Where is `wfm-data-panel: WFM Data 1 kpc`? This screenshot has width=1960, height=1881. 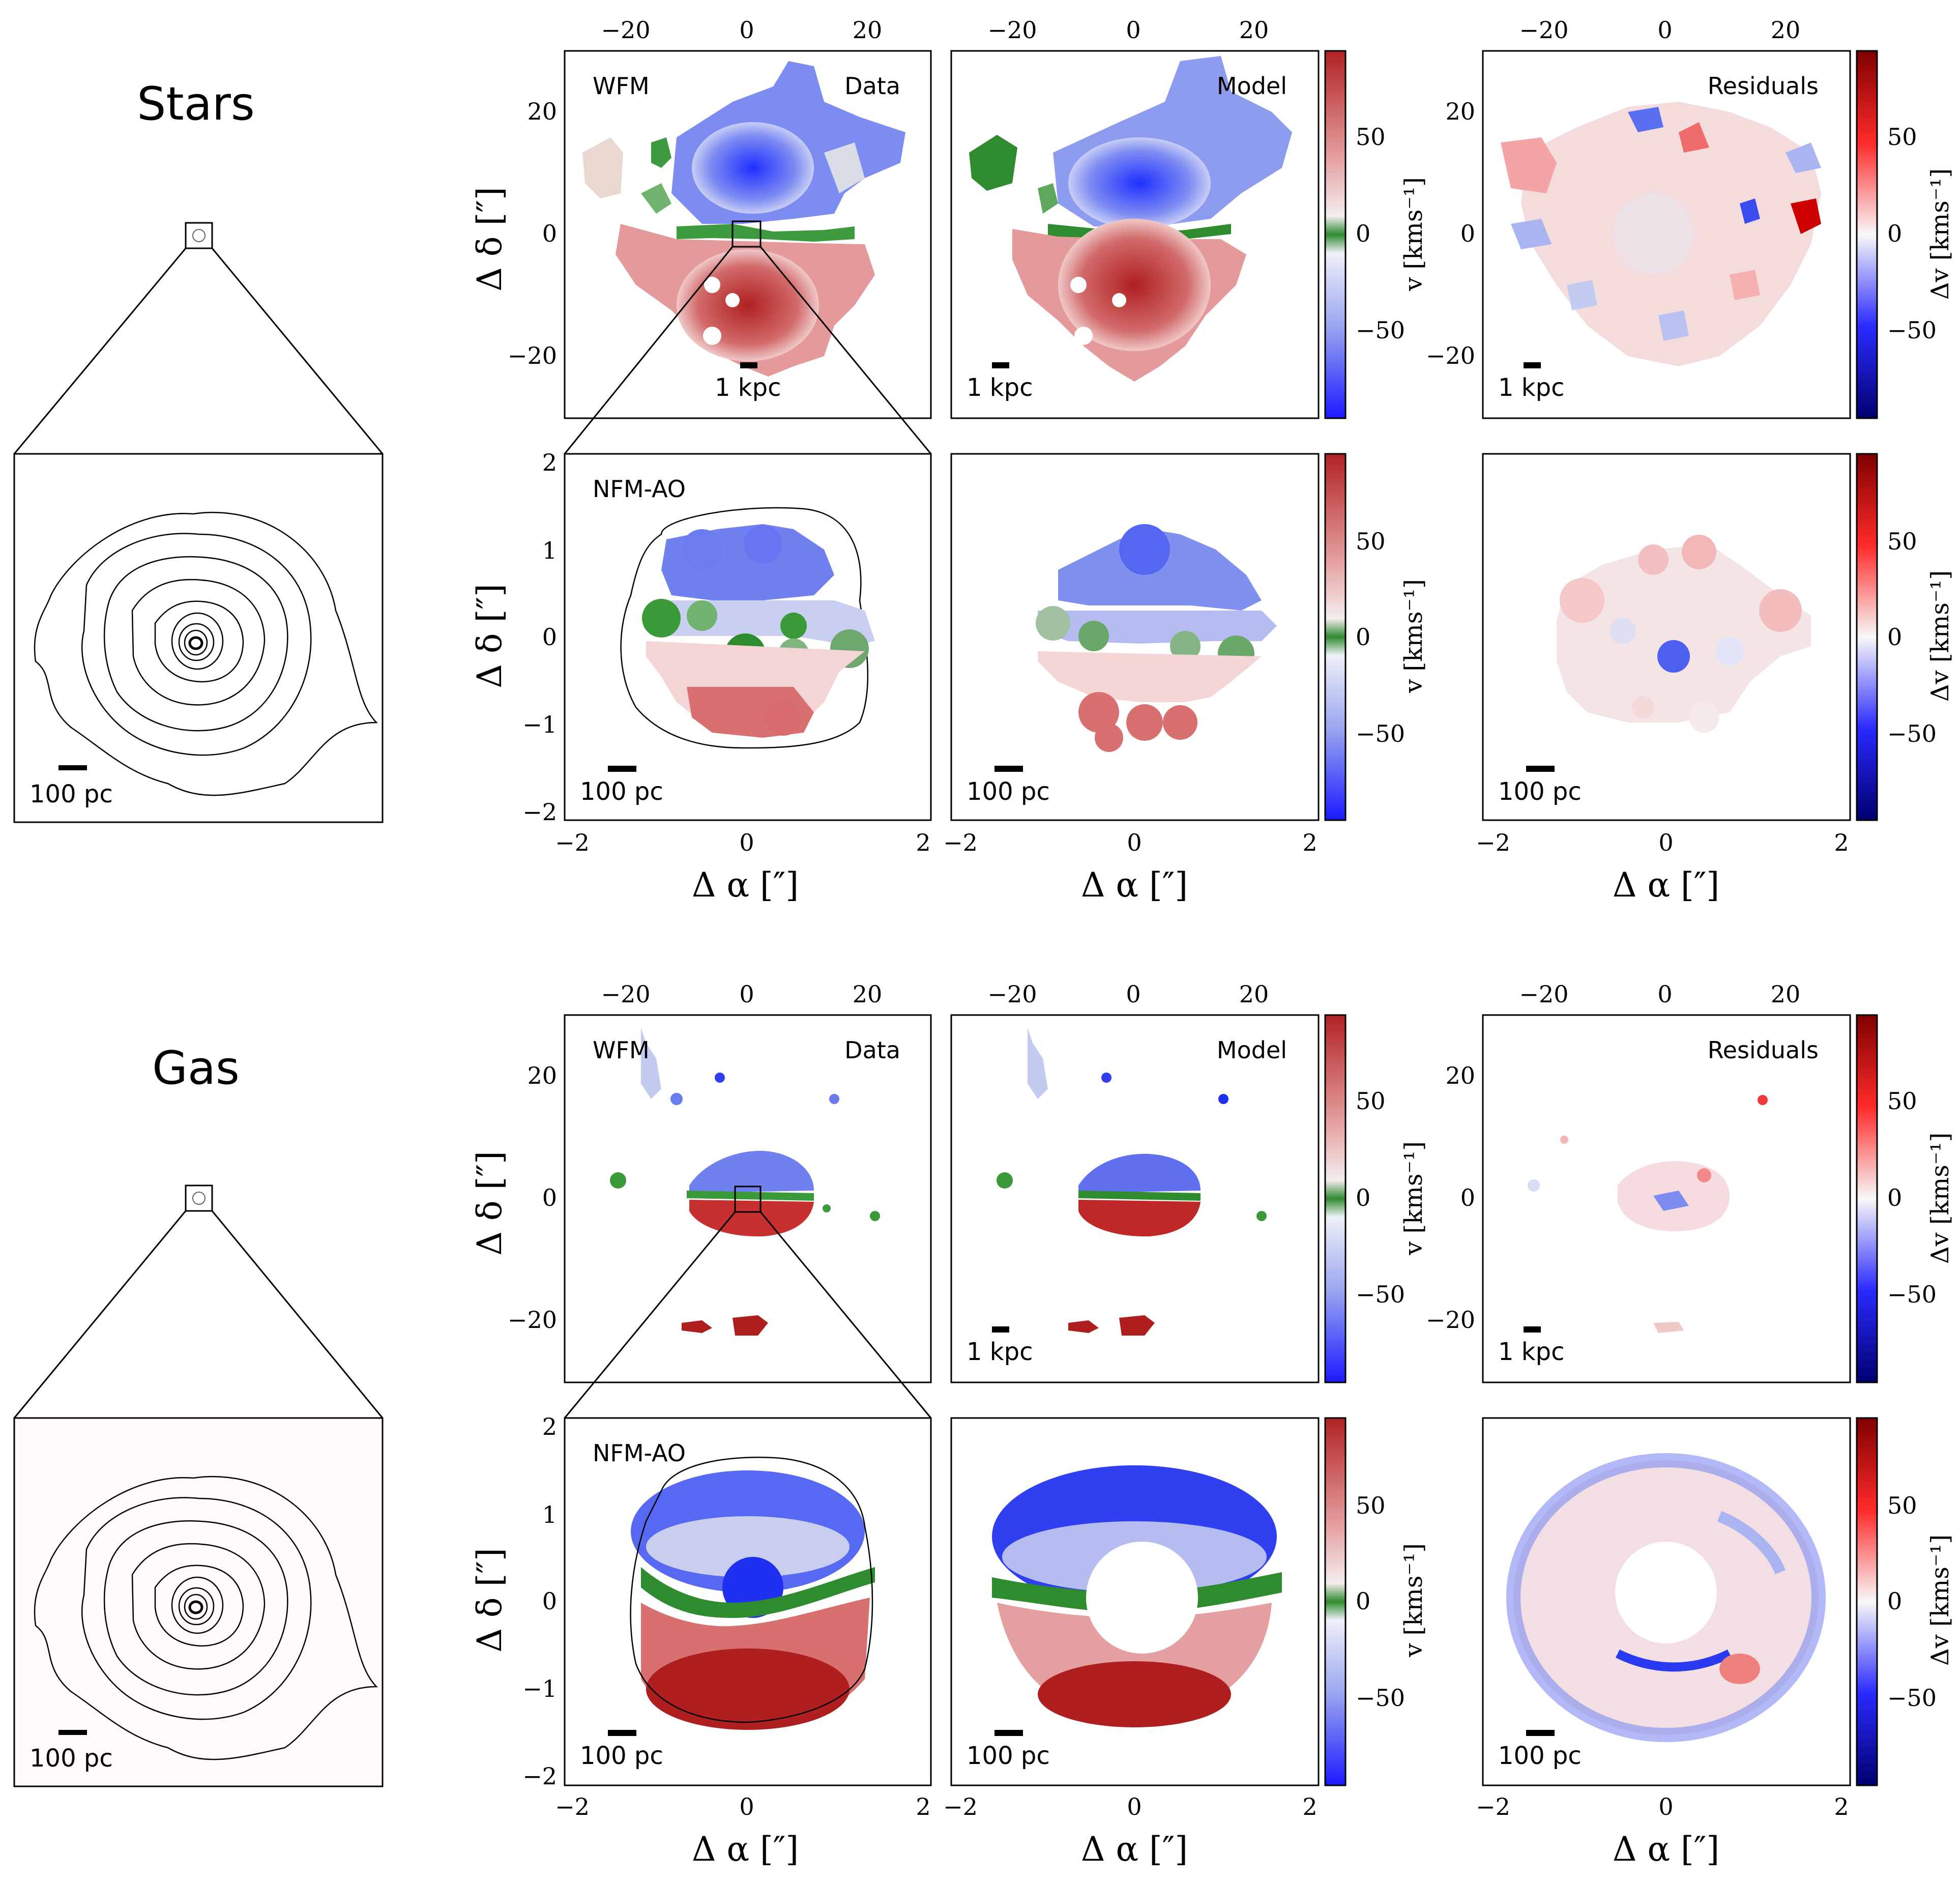
wfm-data-panel: WFM Data 1 kpc is located at coordinates (748, 252).